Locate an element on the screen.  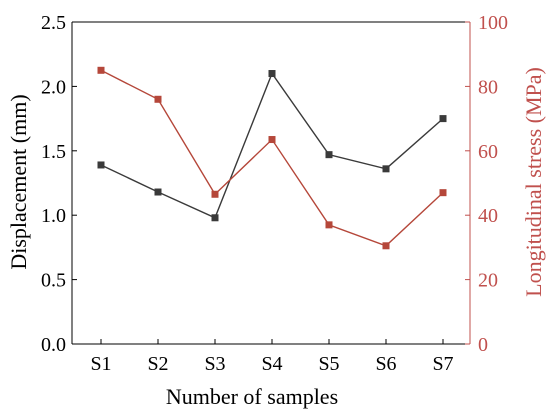
left-y-axis: 0.0 0.5 1.0 1.5 2.0 2.5 is located at coordinates (59, 184).